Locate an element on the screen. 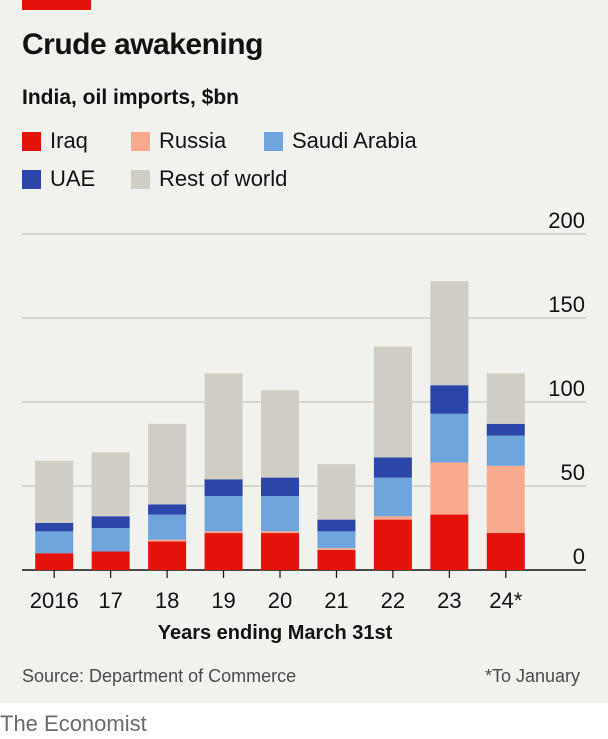 The image size is (608, 739). brand-accent-tag is located at coordinates (56, 5).